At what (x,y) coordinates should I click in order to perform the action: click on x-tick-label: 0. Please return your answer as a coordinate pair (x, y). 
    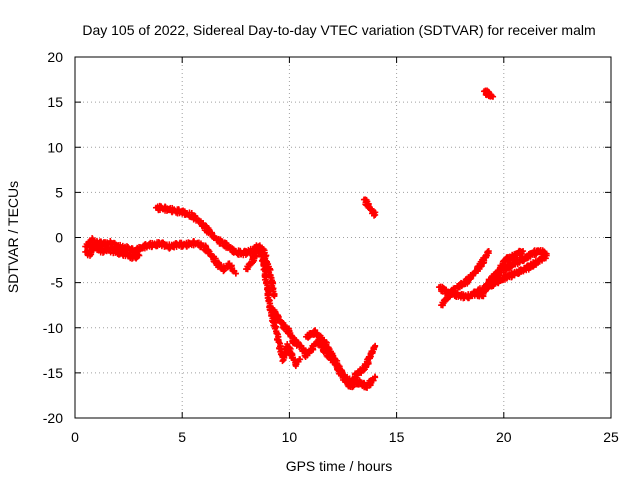
    Looking at the image, I should click on (75, 437).